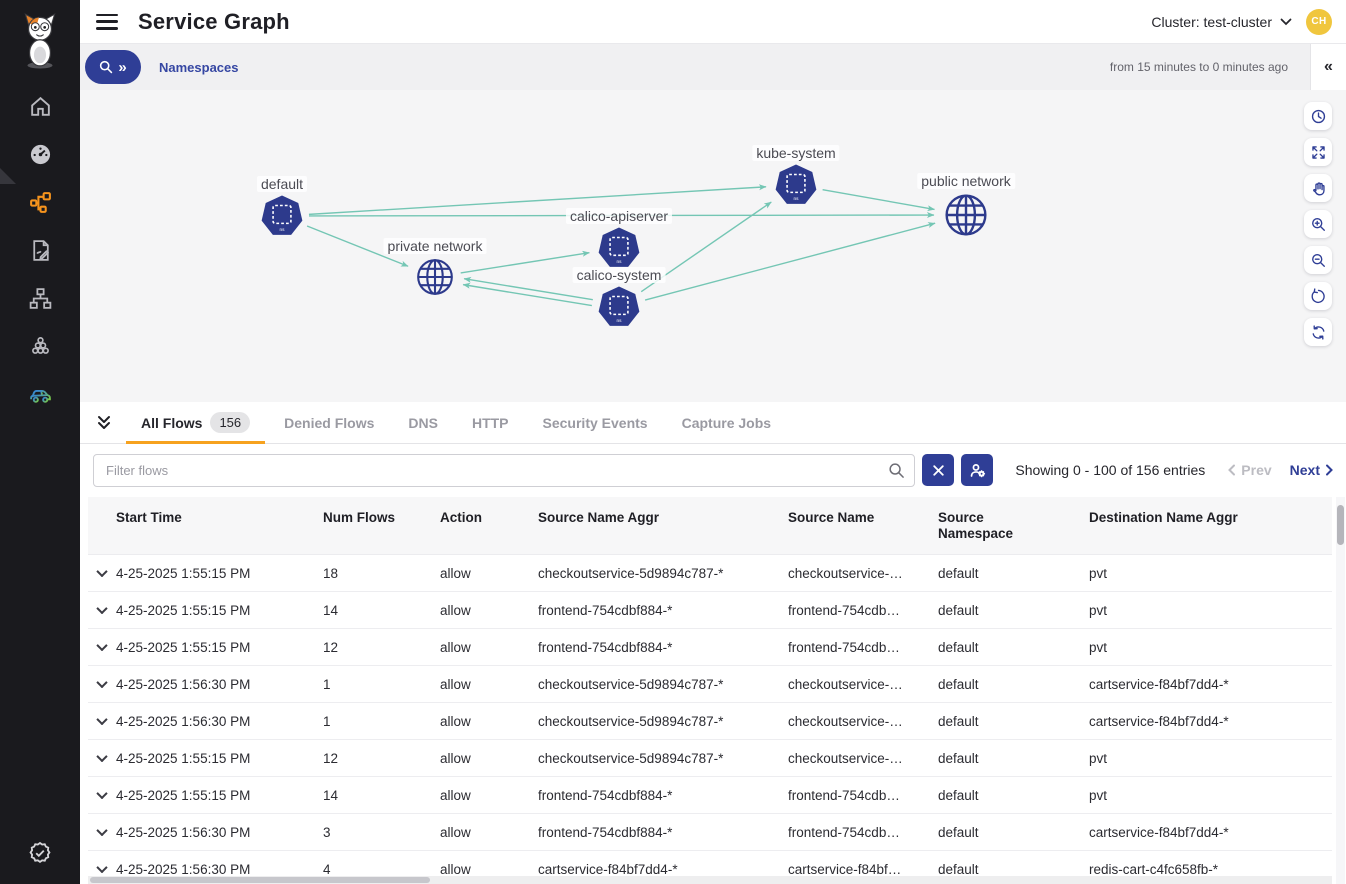 The image size is (1346, 884). Describe the element at coordinates (608, 869) in the screenshot. I see `table-cell: cartservice-f84bf7dd4-*` at that location.